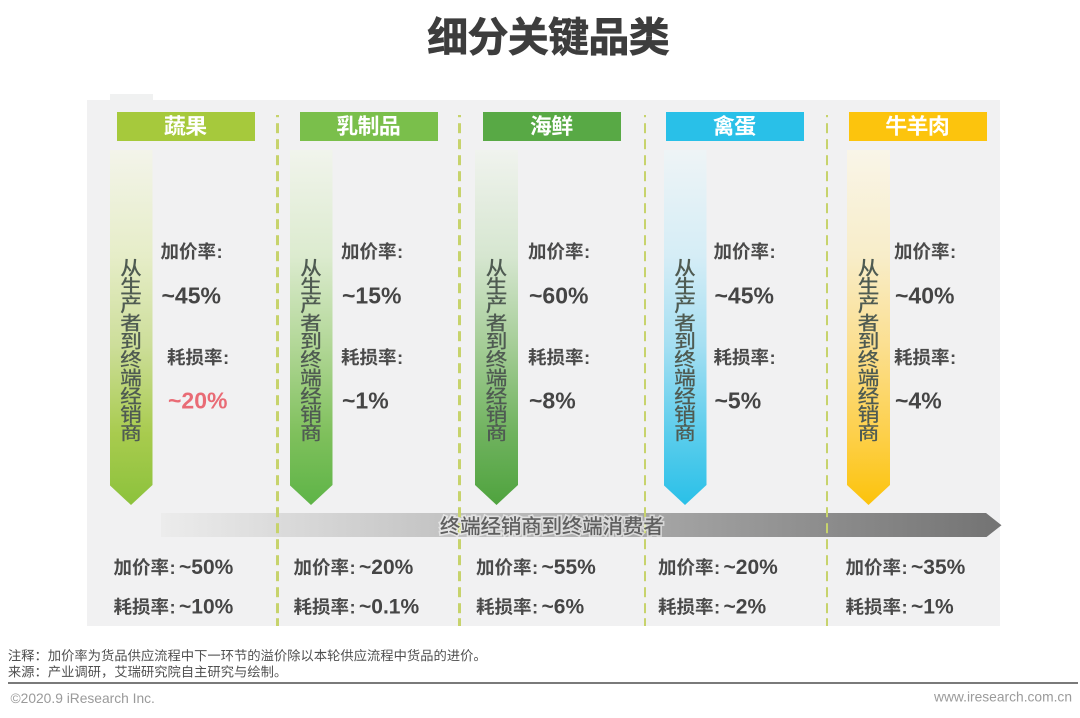 Image resolution: width=1080 pixels, height=718 pixels. What do you see at coordinates (1002, 697) in the screenshot?
I see `svg-text: www.iresearch.com.cn` at bounding box center [1002, 697].